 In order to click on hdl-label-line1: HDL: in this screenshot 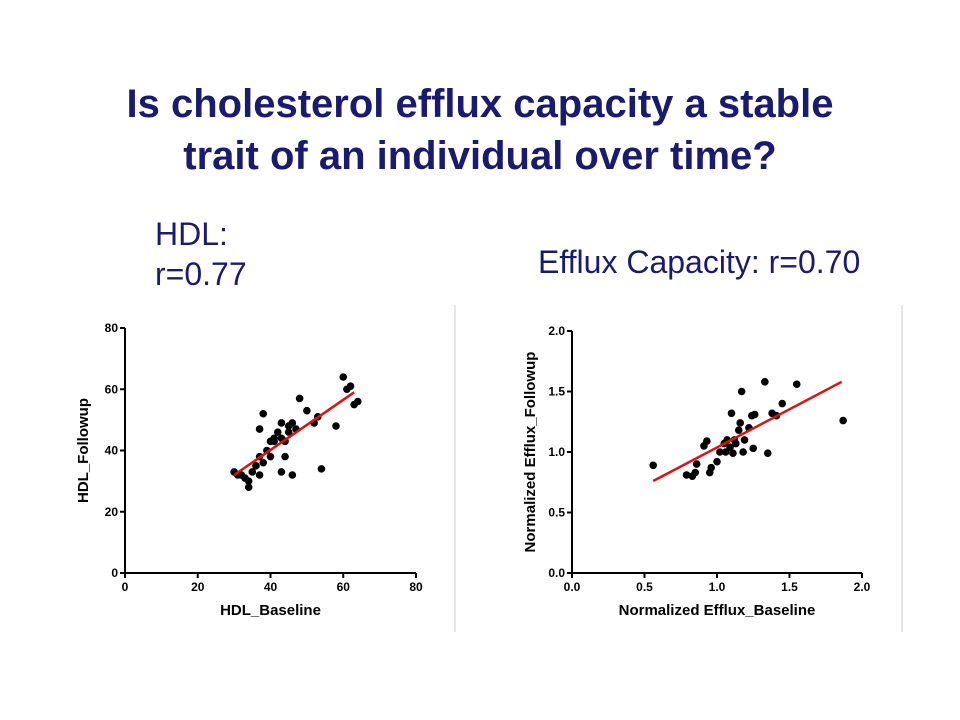, I will do `click(191, 234)`.